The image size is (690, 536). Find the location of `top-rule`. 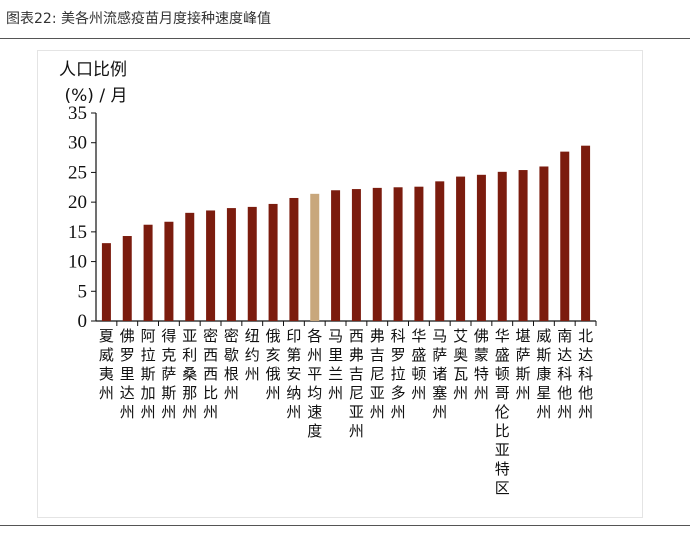

top-rule is located at coordinates (345, 38).